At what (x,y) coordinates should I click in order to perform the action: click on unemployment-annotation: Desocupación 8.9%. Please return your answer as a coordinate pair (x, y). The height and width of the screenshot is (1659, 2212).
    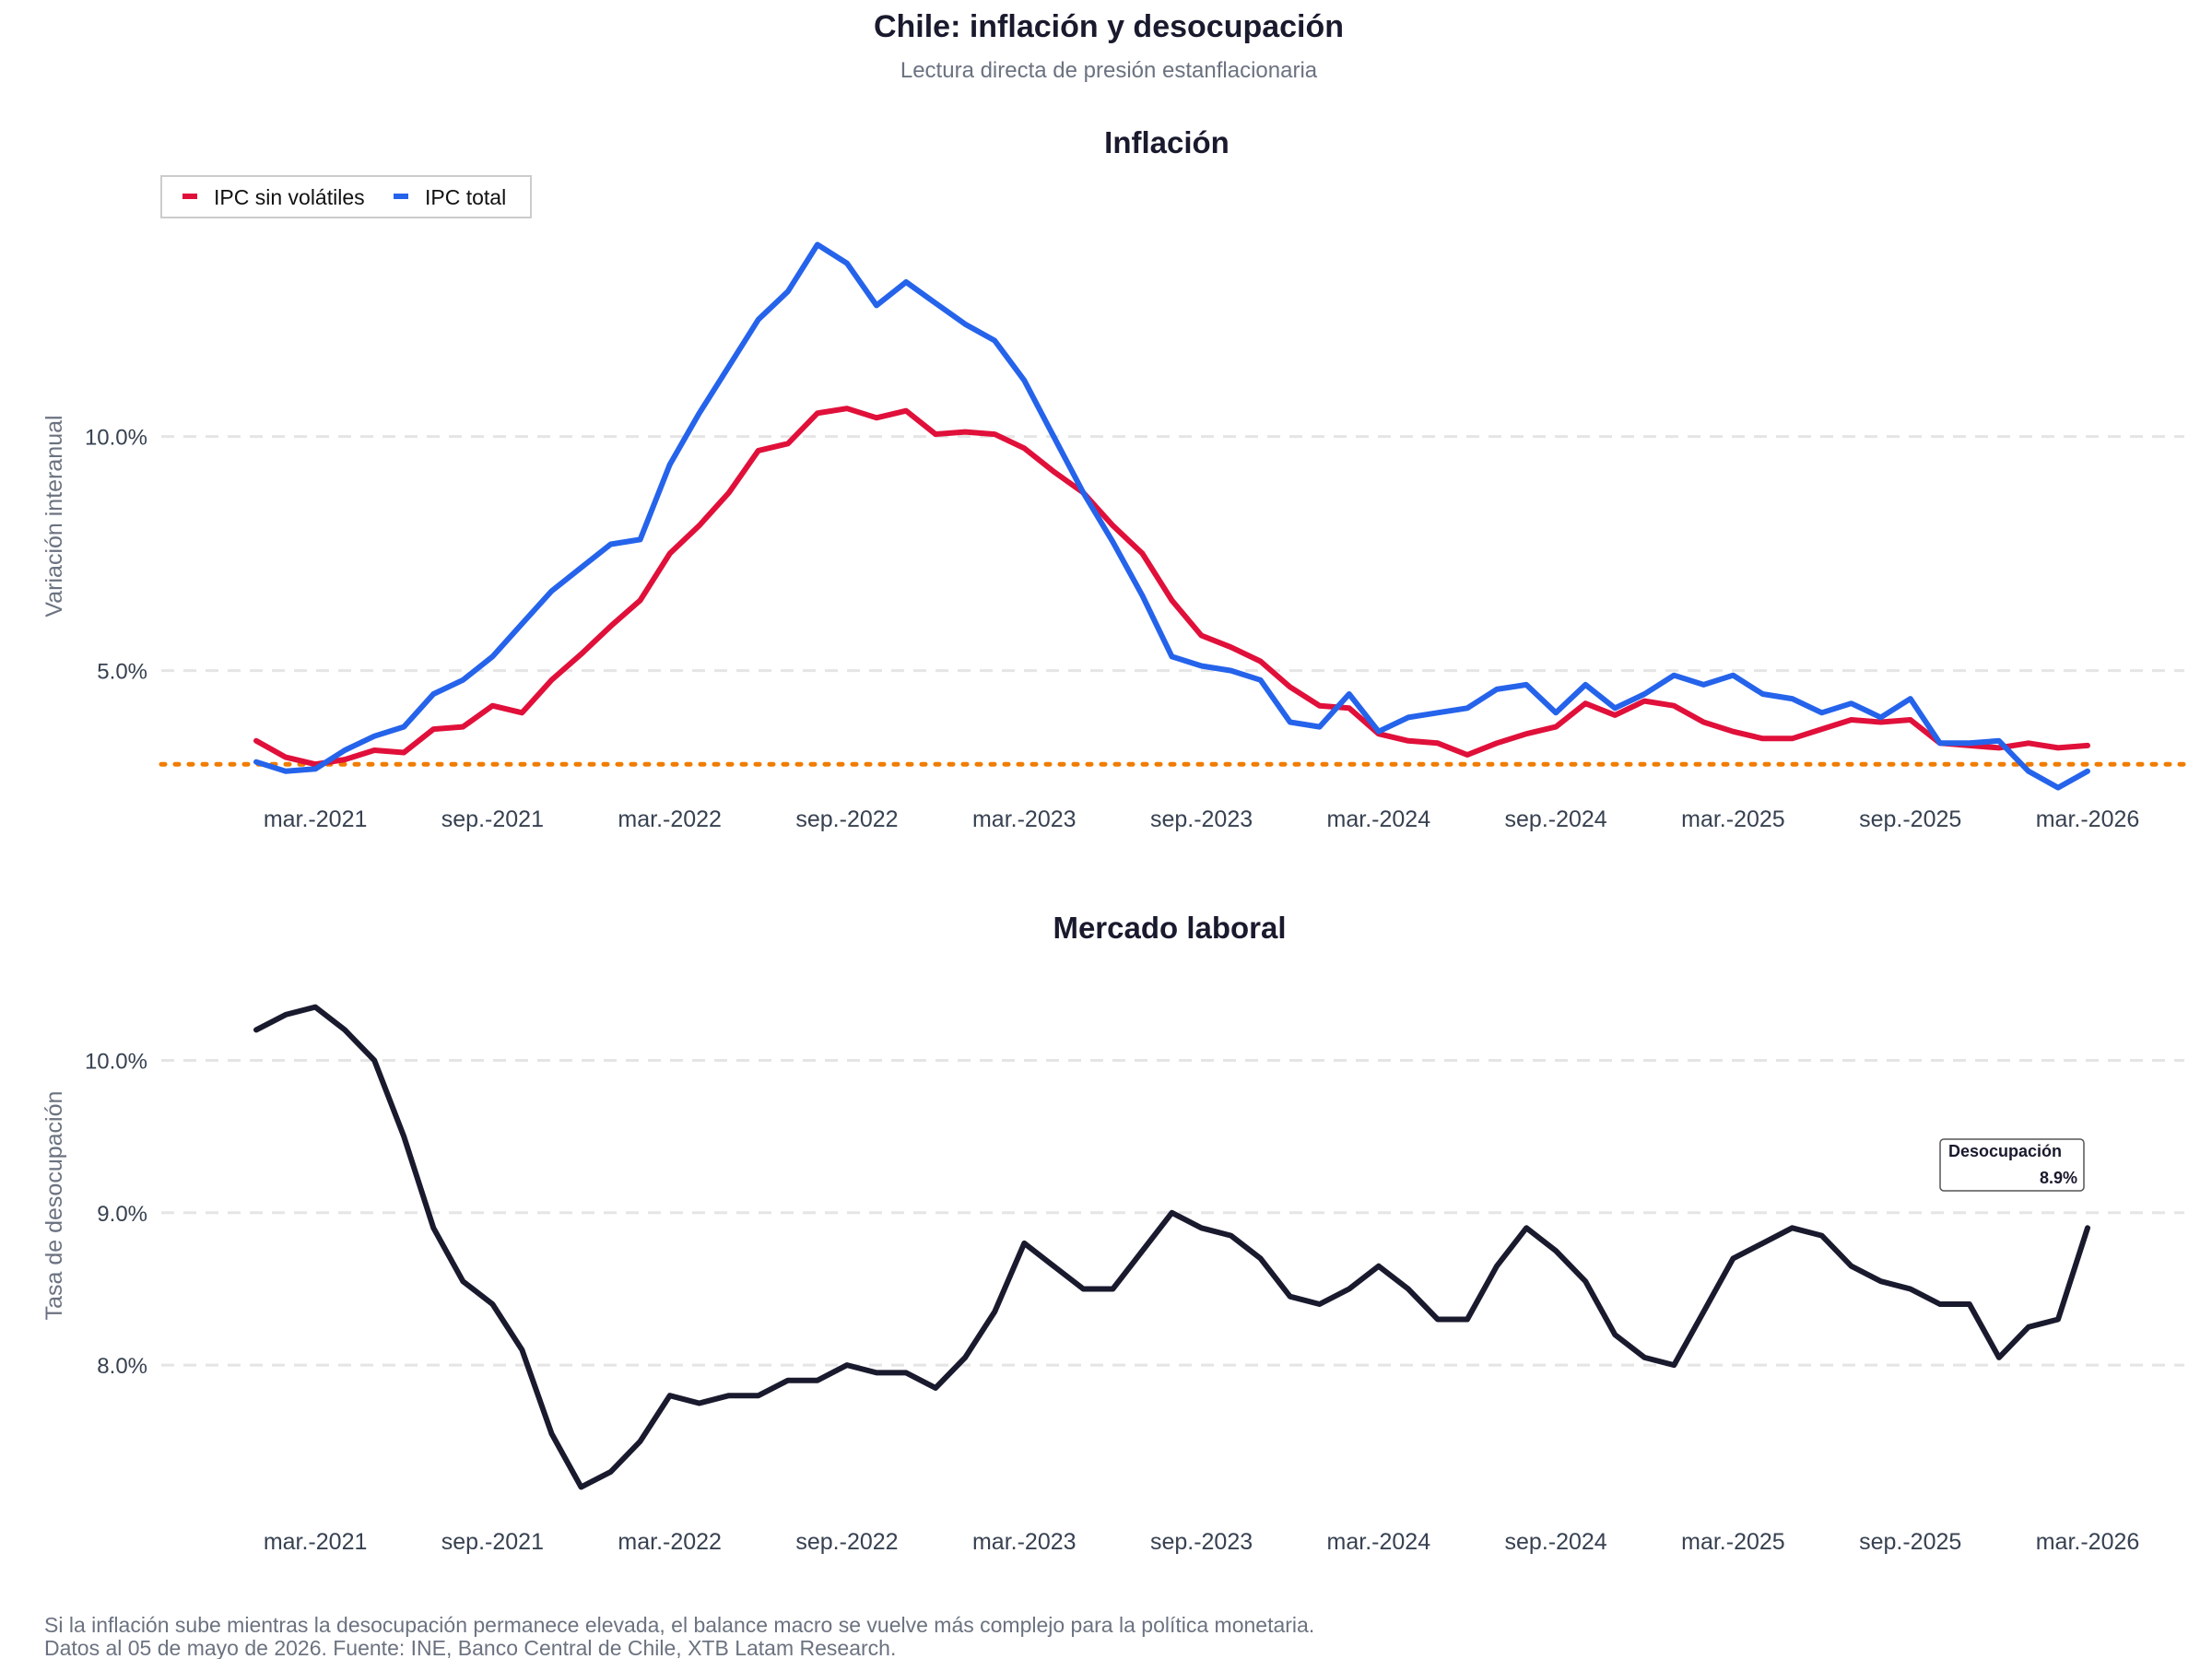
    Looking at the image, I should click on (2012, 1165).